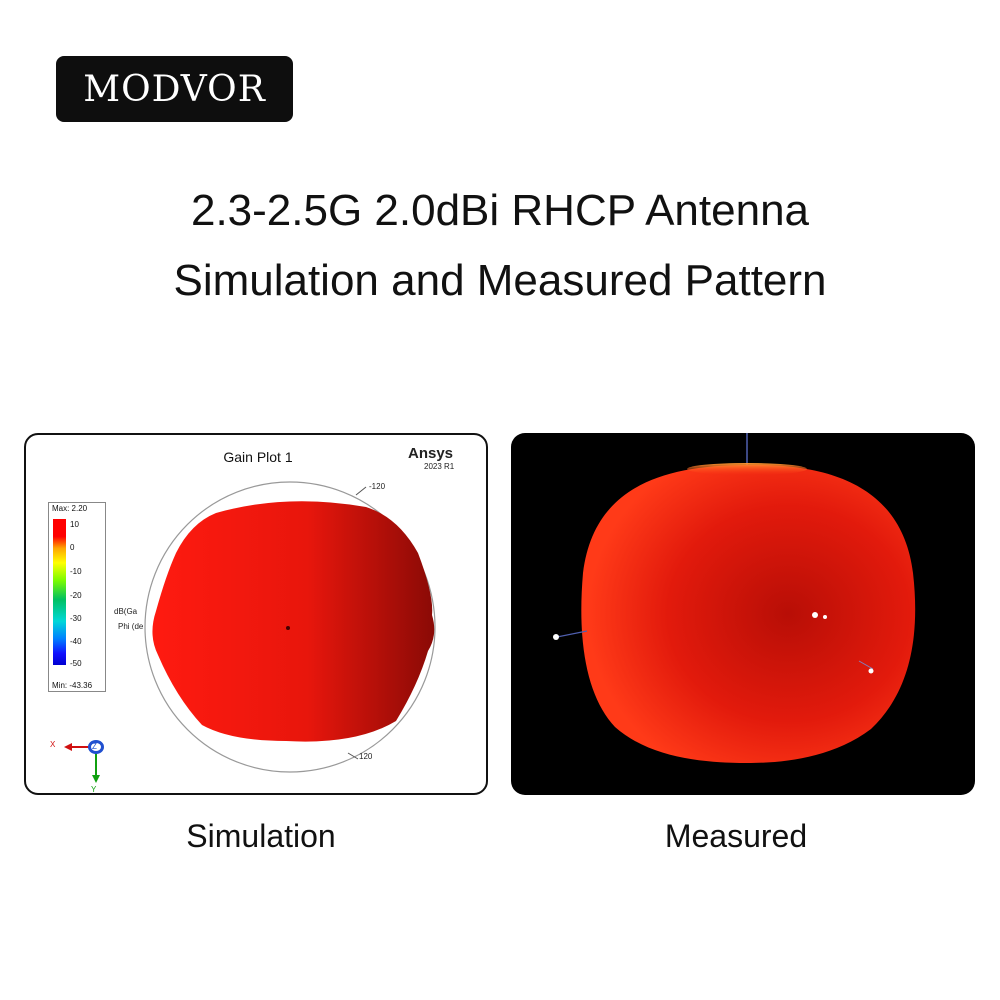  Describe the element at coordinates (556, 637) in the screenshot. I see `marker-left` at that location.